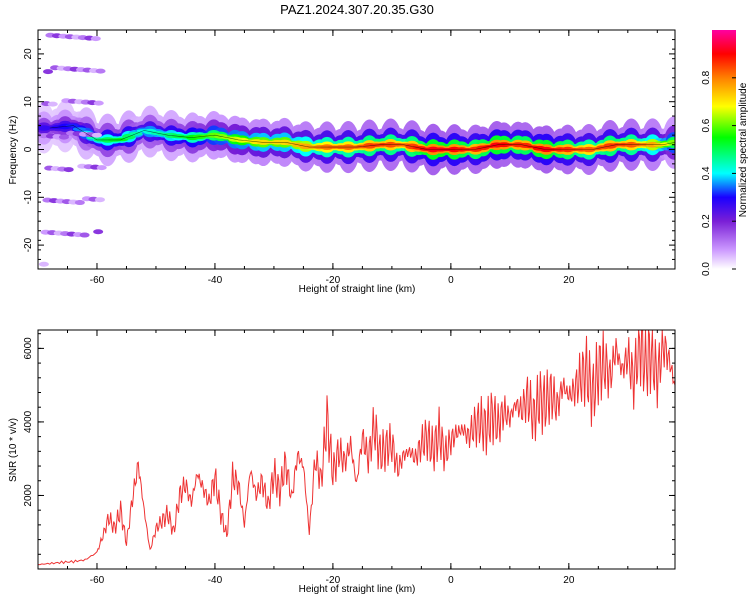 The width and height of the screenshot is (750, 600). I want to click on spectrogram-xtick-label: -40, so click(215, 280).